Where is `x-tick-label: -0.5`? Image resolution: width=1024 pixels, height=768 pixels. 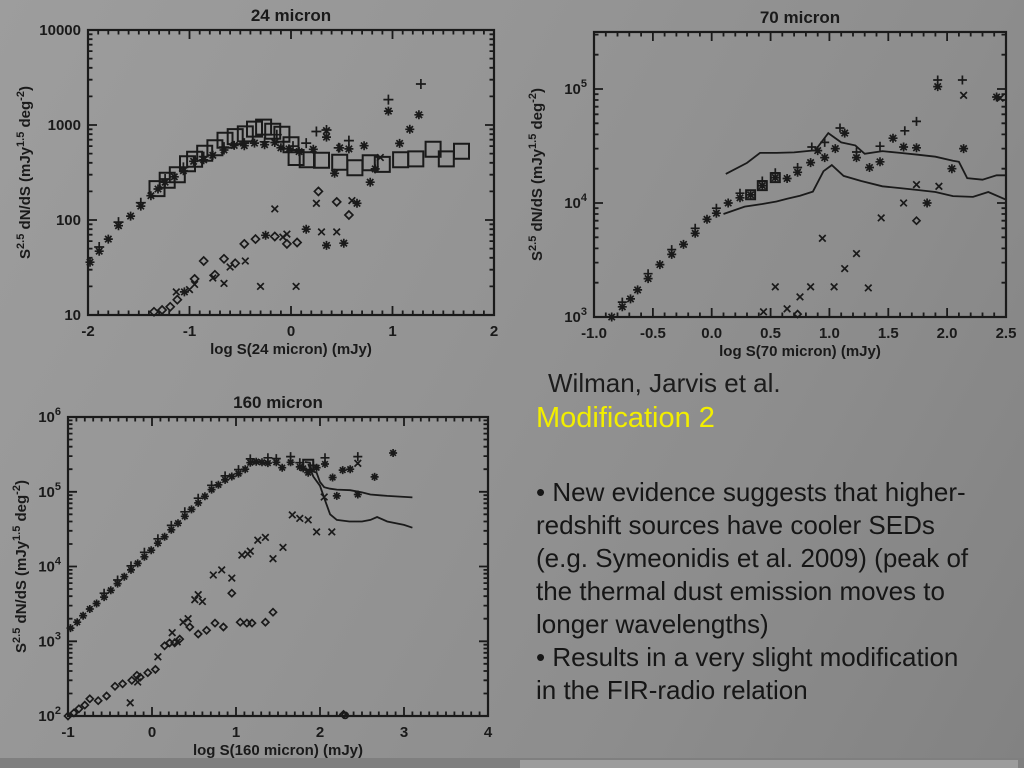
x-tick-label: -0.5 is located at coordinates (653, 333).